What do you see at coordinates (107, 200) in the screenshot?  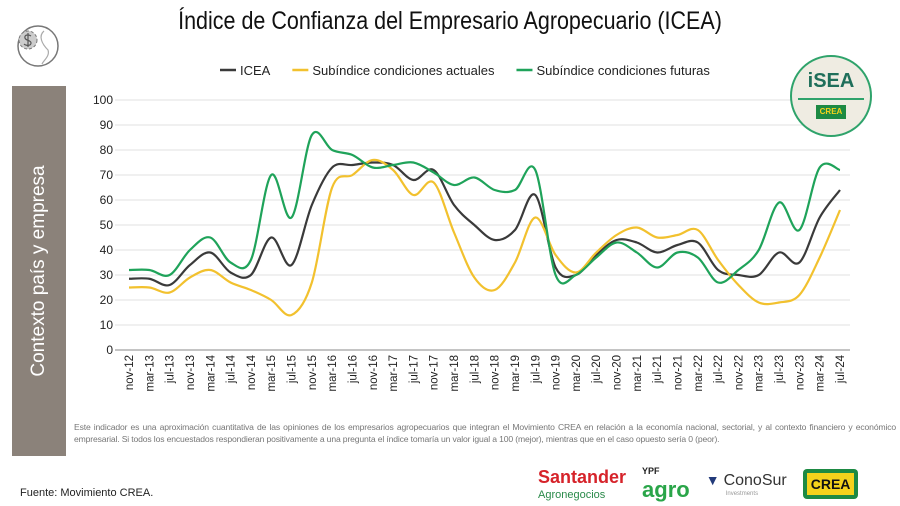 I see `y-tick-label: 60` at bounding box center [107, 200].